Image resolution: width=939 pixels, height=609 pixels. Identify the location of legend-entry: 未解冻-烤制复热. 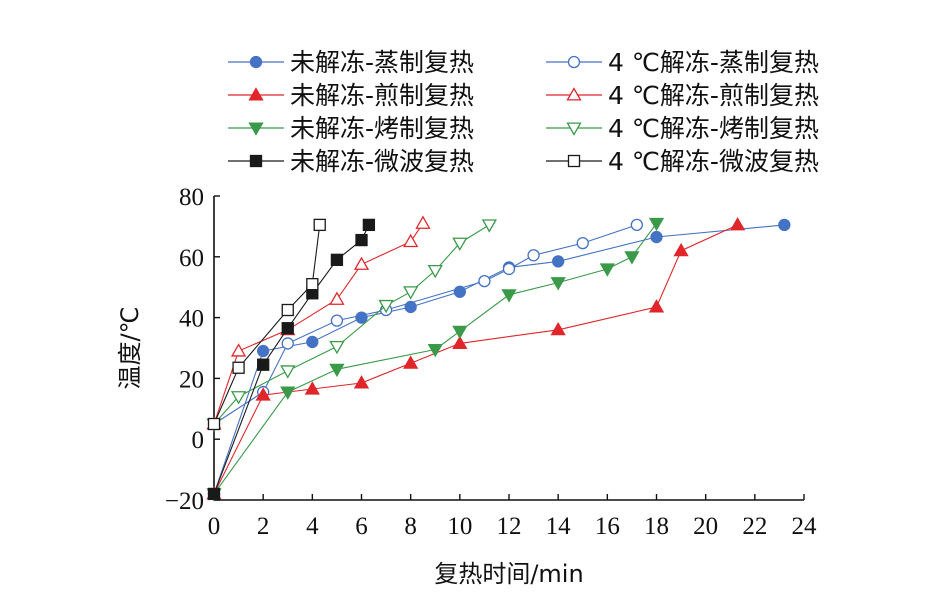
(351, 128).